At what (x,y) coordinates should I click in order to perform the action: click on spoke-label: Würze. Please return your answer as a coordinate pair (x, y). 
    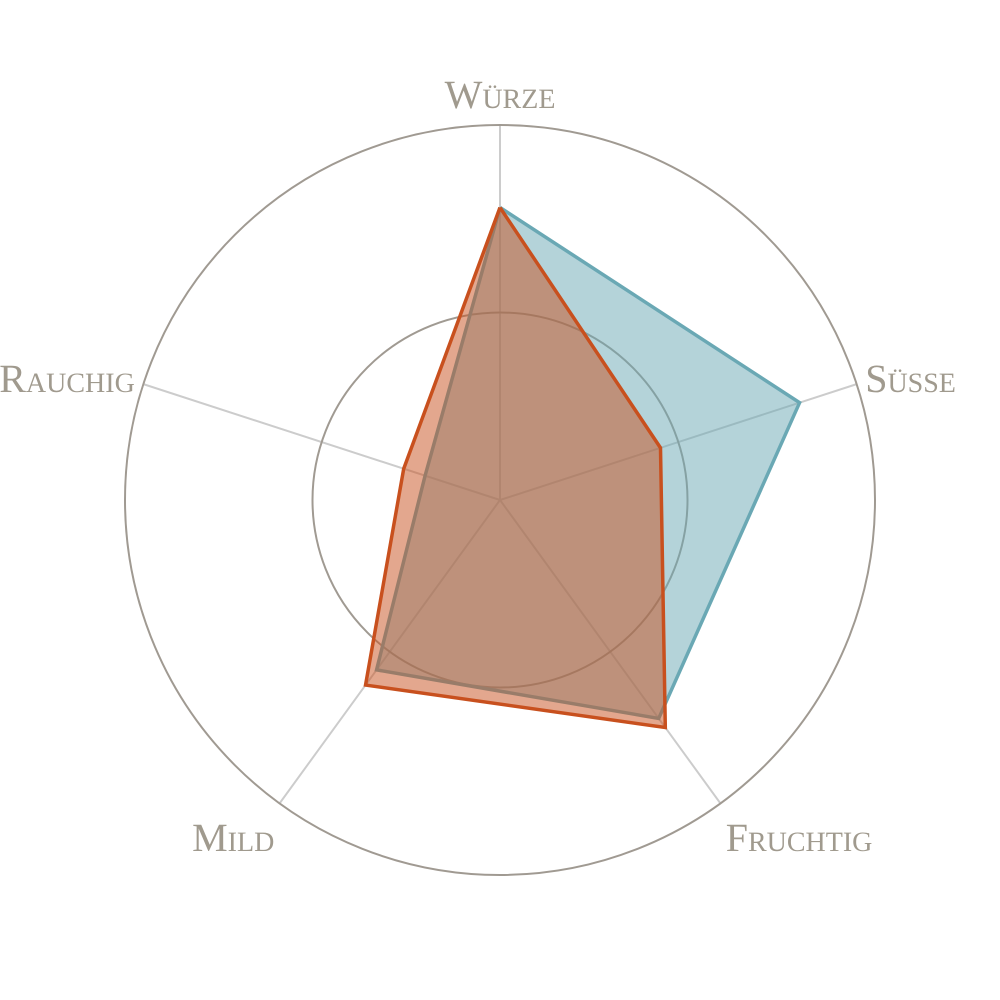
    Looking at the image, I should click on (500, 94).